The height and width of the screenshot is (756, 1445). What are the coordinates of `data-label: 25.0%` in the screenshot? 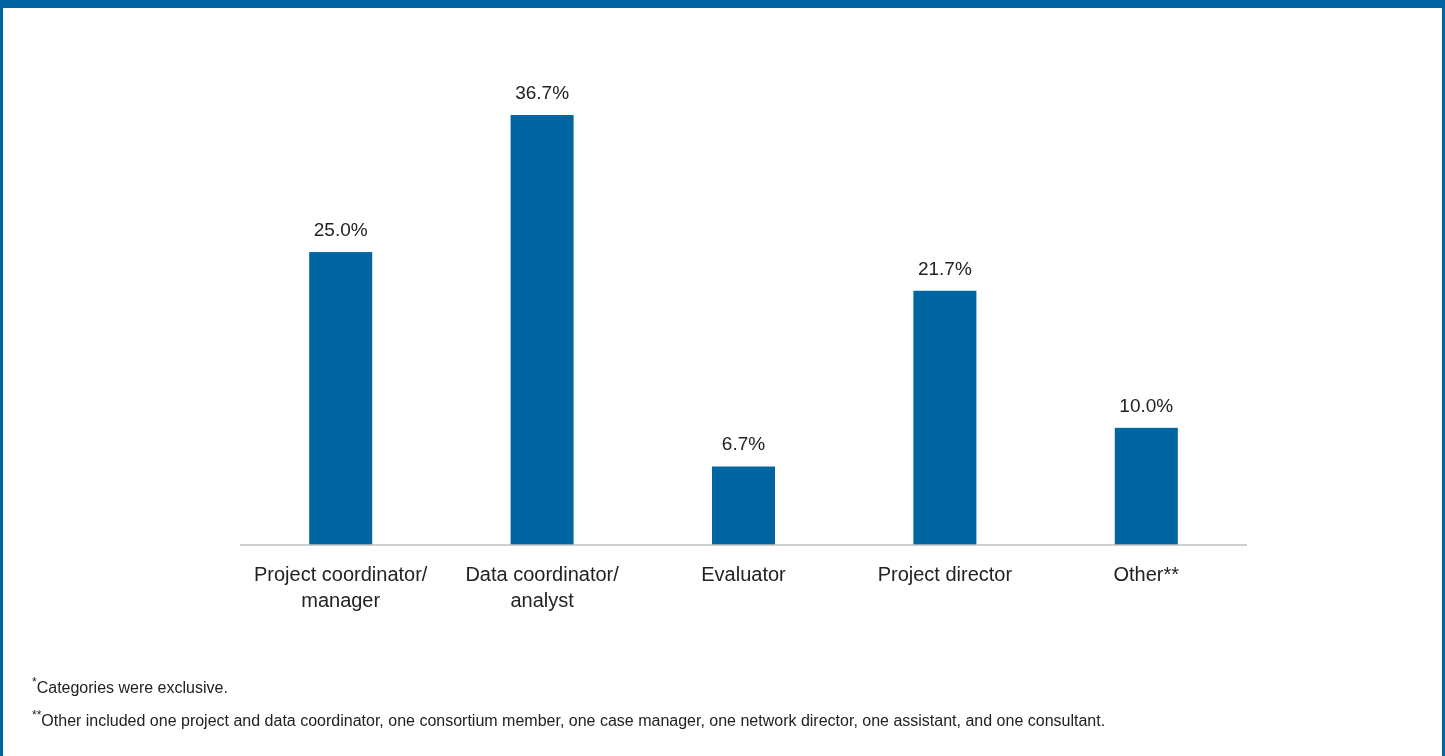 It's located at (340, 230).